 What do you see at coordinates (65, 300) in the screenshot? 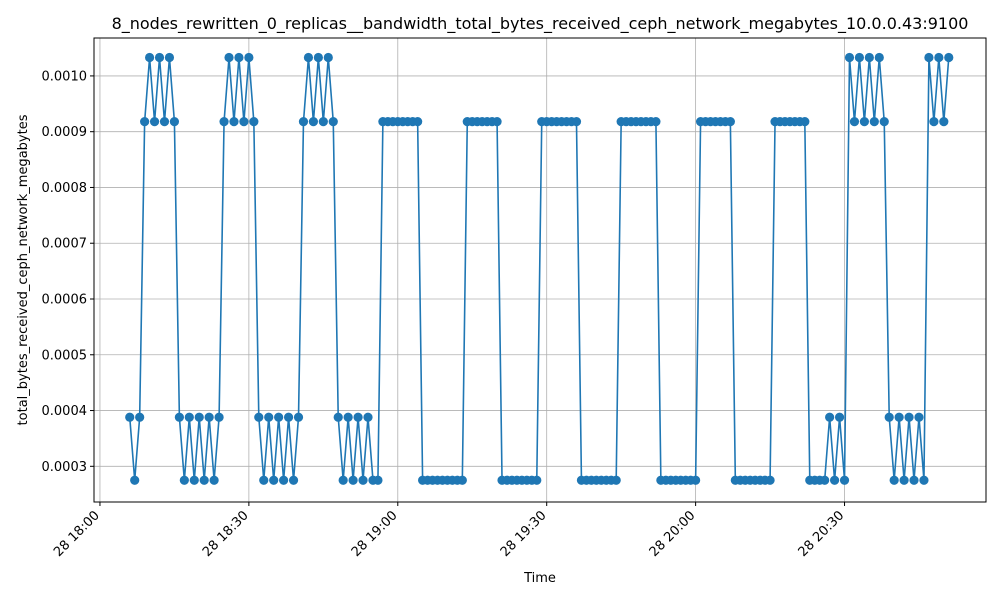
I see `y-tick-label: 0.0006` at bounding box center [65, 300].